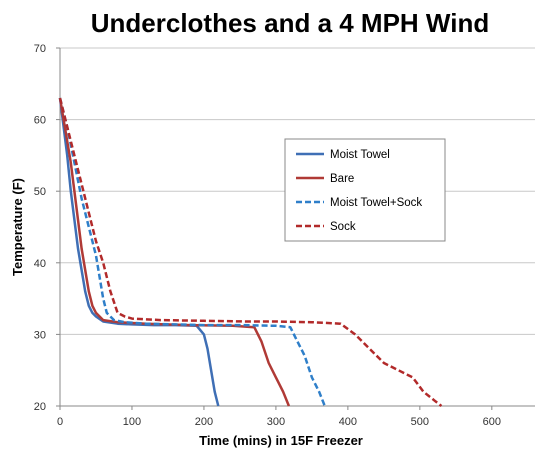 The width and height of the screenshot is (550, 453). What do you see at coordinates (342, 179) in the screenshot?
I see `legend-label: Bare` at bounding box center [342, 179].